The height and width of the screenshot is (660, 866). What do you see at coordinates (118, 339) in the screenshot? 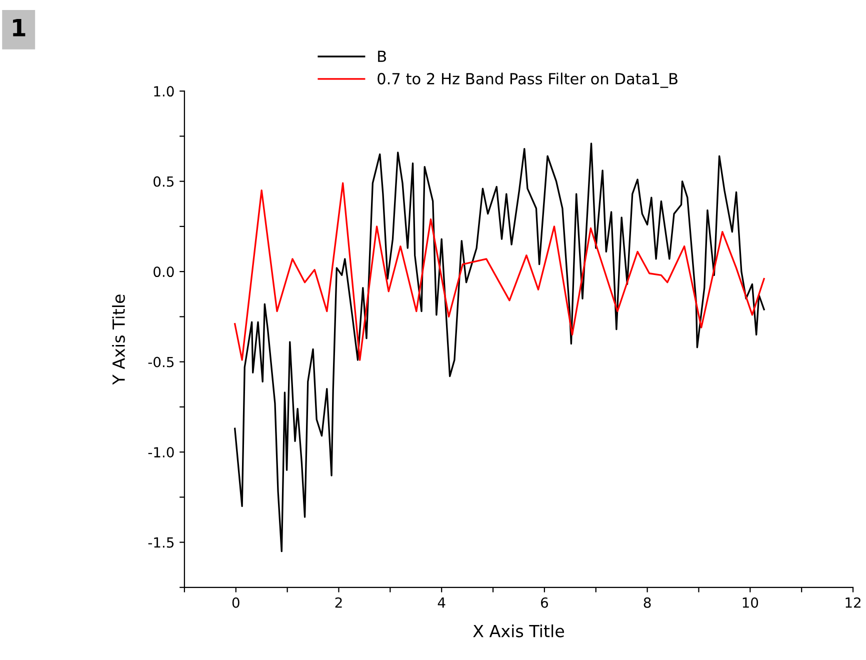
I see `y-axis-title: Y Axis Title` at bounding box center [118, 339].